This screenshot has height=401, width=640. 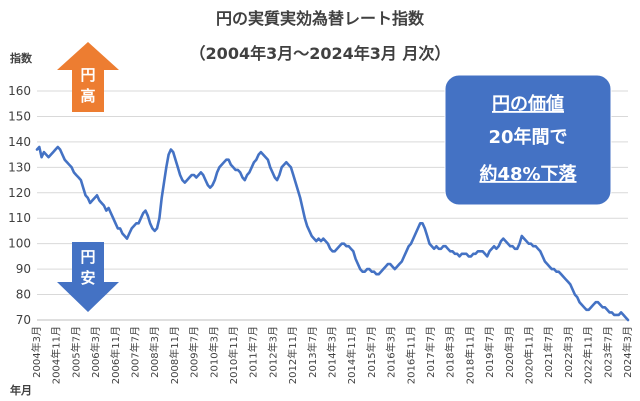 What do you see at coordinates (135, 352) in the screenshot?
I see `x-tick-label: 2007年7月` at bounding box center [135, 352].